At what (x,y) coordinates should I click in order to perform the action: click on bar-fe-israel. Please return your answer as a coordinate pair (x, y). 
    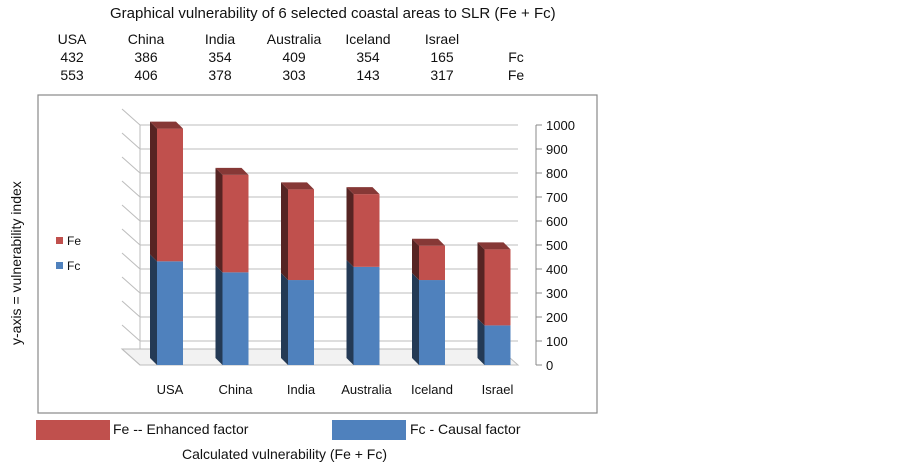
    Looking at the image, I should click on (497, 287).